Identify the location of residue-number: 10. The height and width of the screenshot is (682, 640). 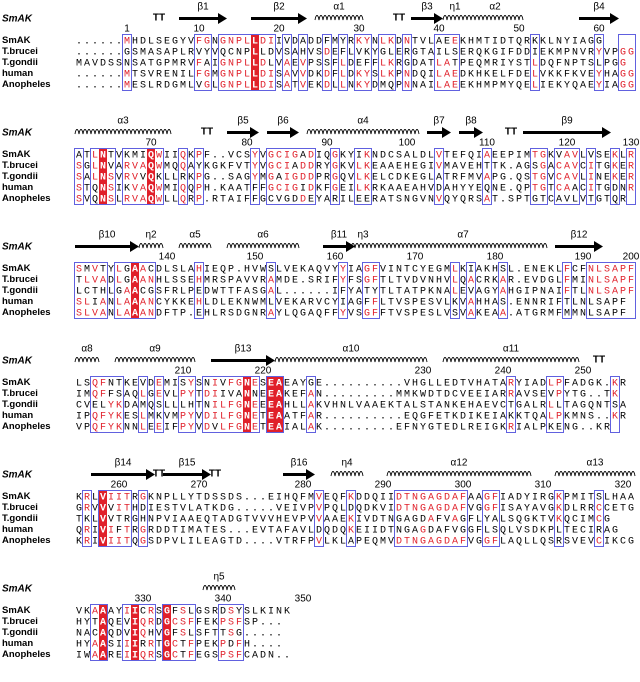
(199, 29).